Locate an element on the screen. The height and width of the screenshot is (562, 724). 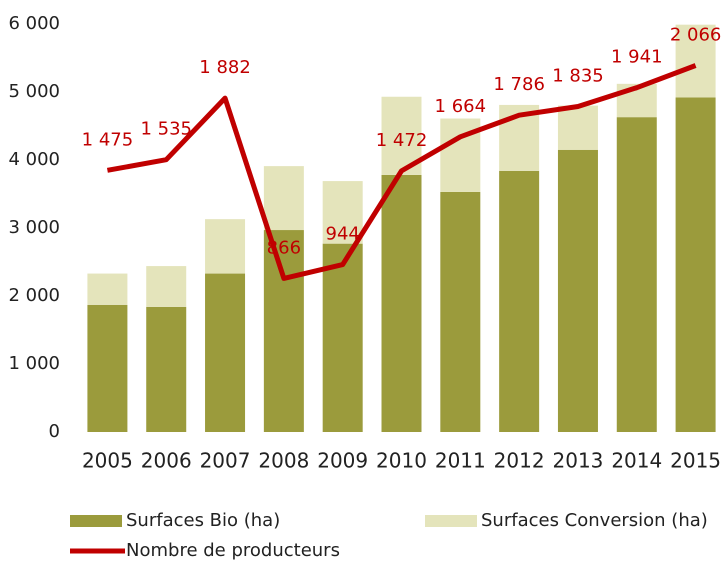
data-label: 1 786 is located at coordinates (519, 84).